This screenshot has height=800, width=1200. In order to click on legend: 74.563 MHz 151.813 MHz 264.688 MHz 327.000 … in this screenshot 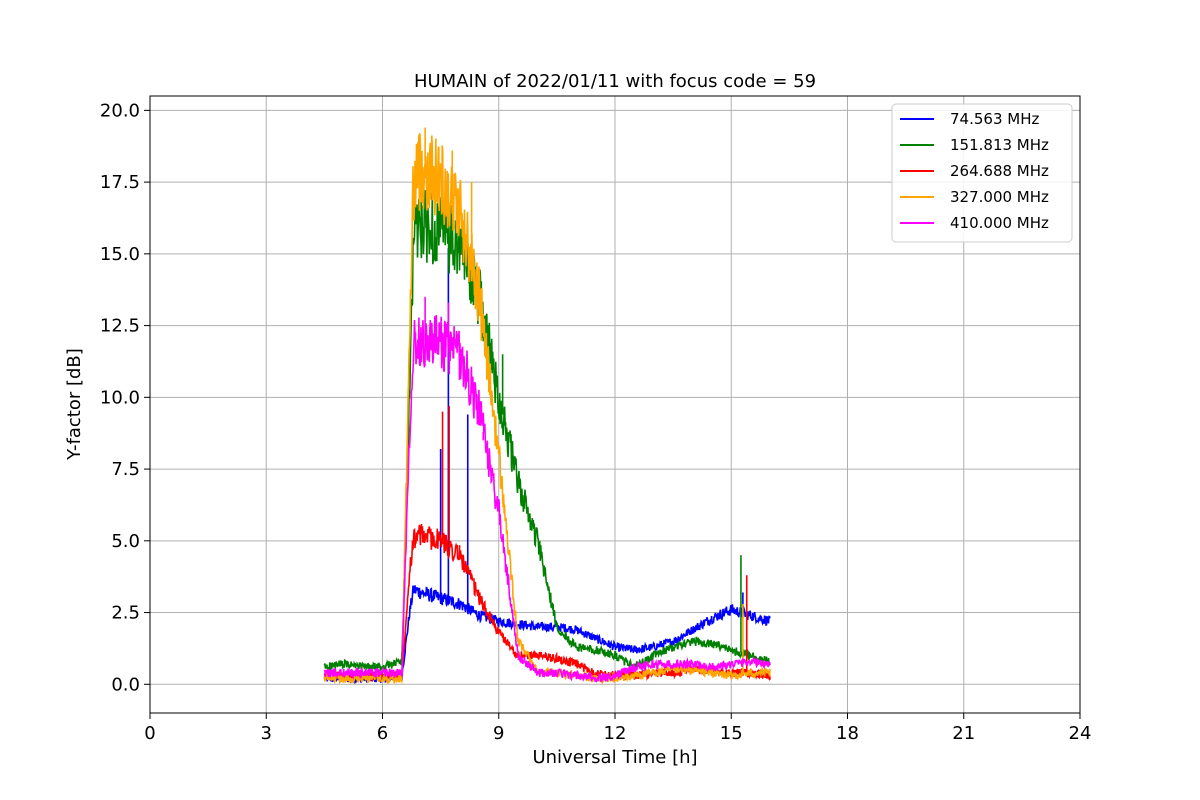, I will do `click(982, 173)`.